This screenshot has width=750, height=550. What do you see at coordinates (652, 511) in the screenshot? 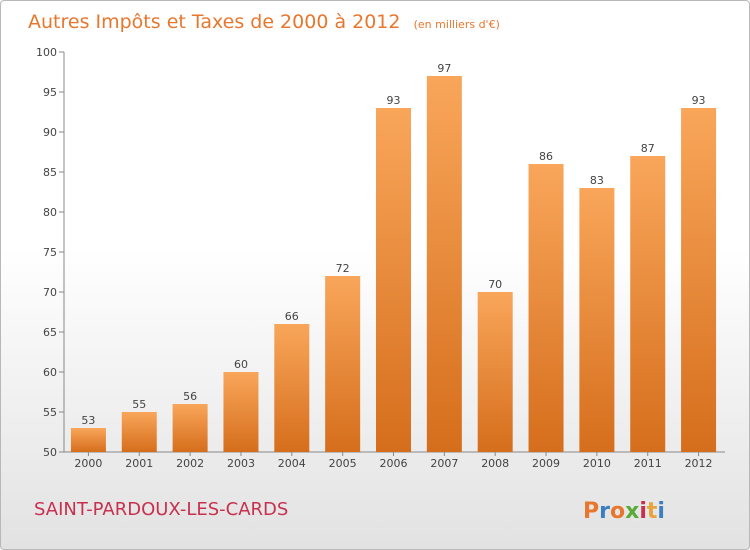
I see `logo-letter: t` at bounding box center [652, 511].